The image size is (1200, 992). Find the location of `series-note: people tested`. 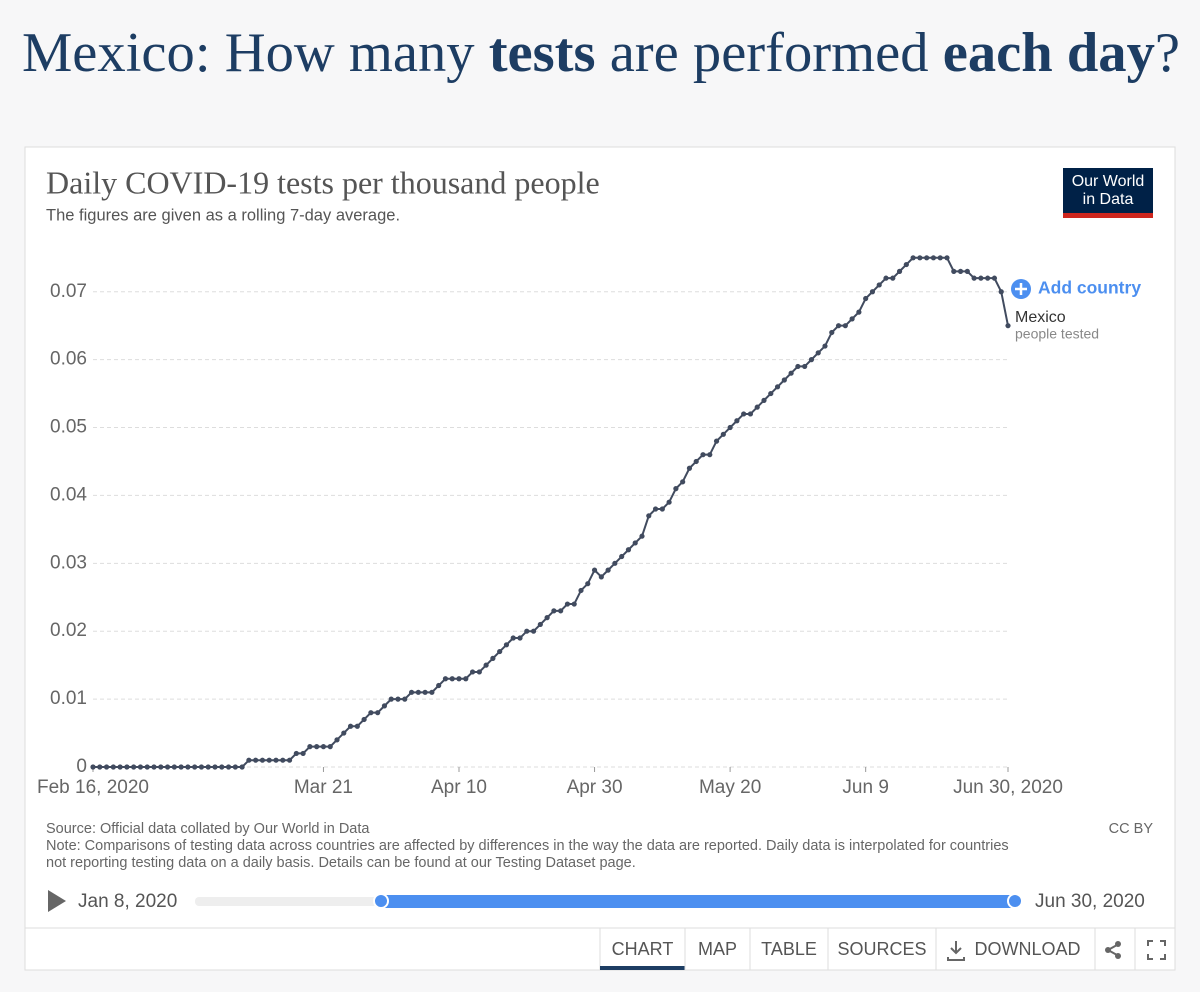

series-note: people tested is located at coordinates (1057, 334).